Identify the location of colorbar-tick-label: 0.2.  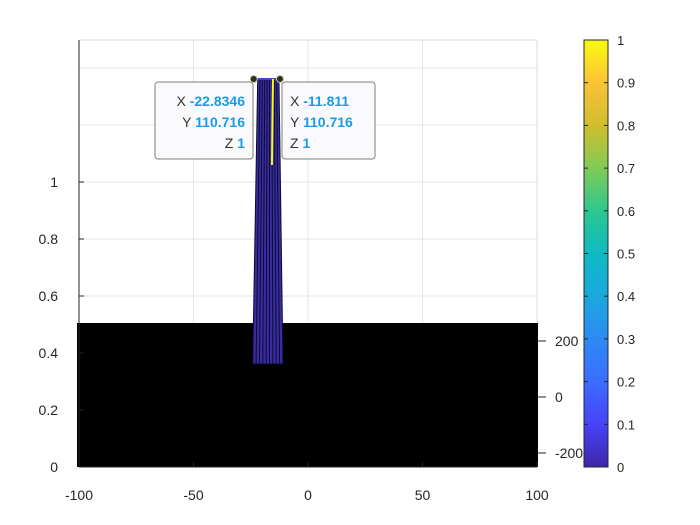
(626, 382).